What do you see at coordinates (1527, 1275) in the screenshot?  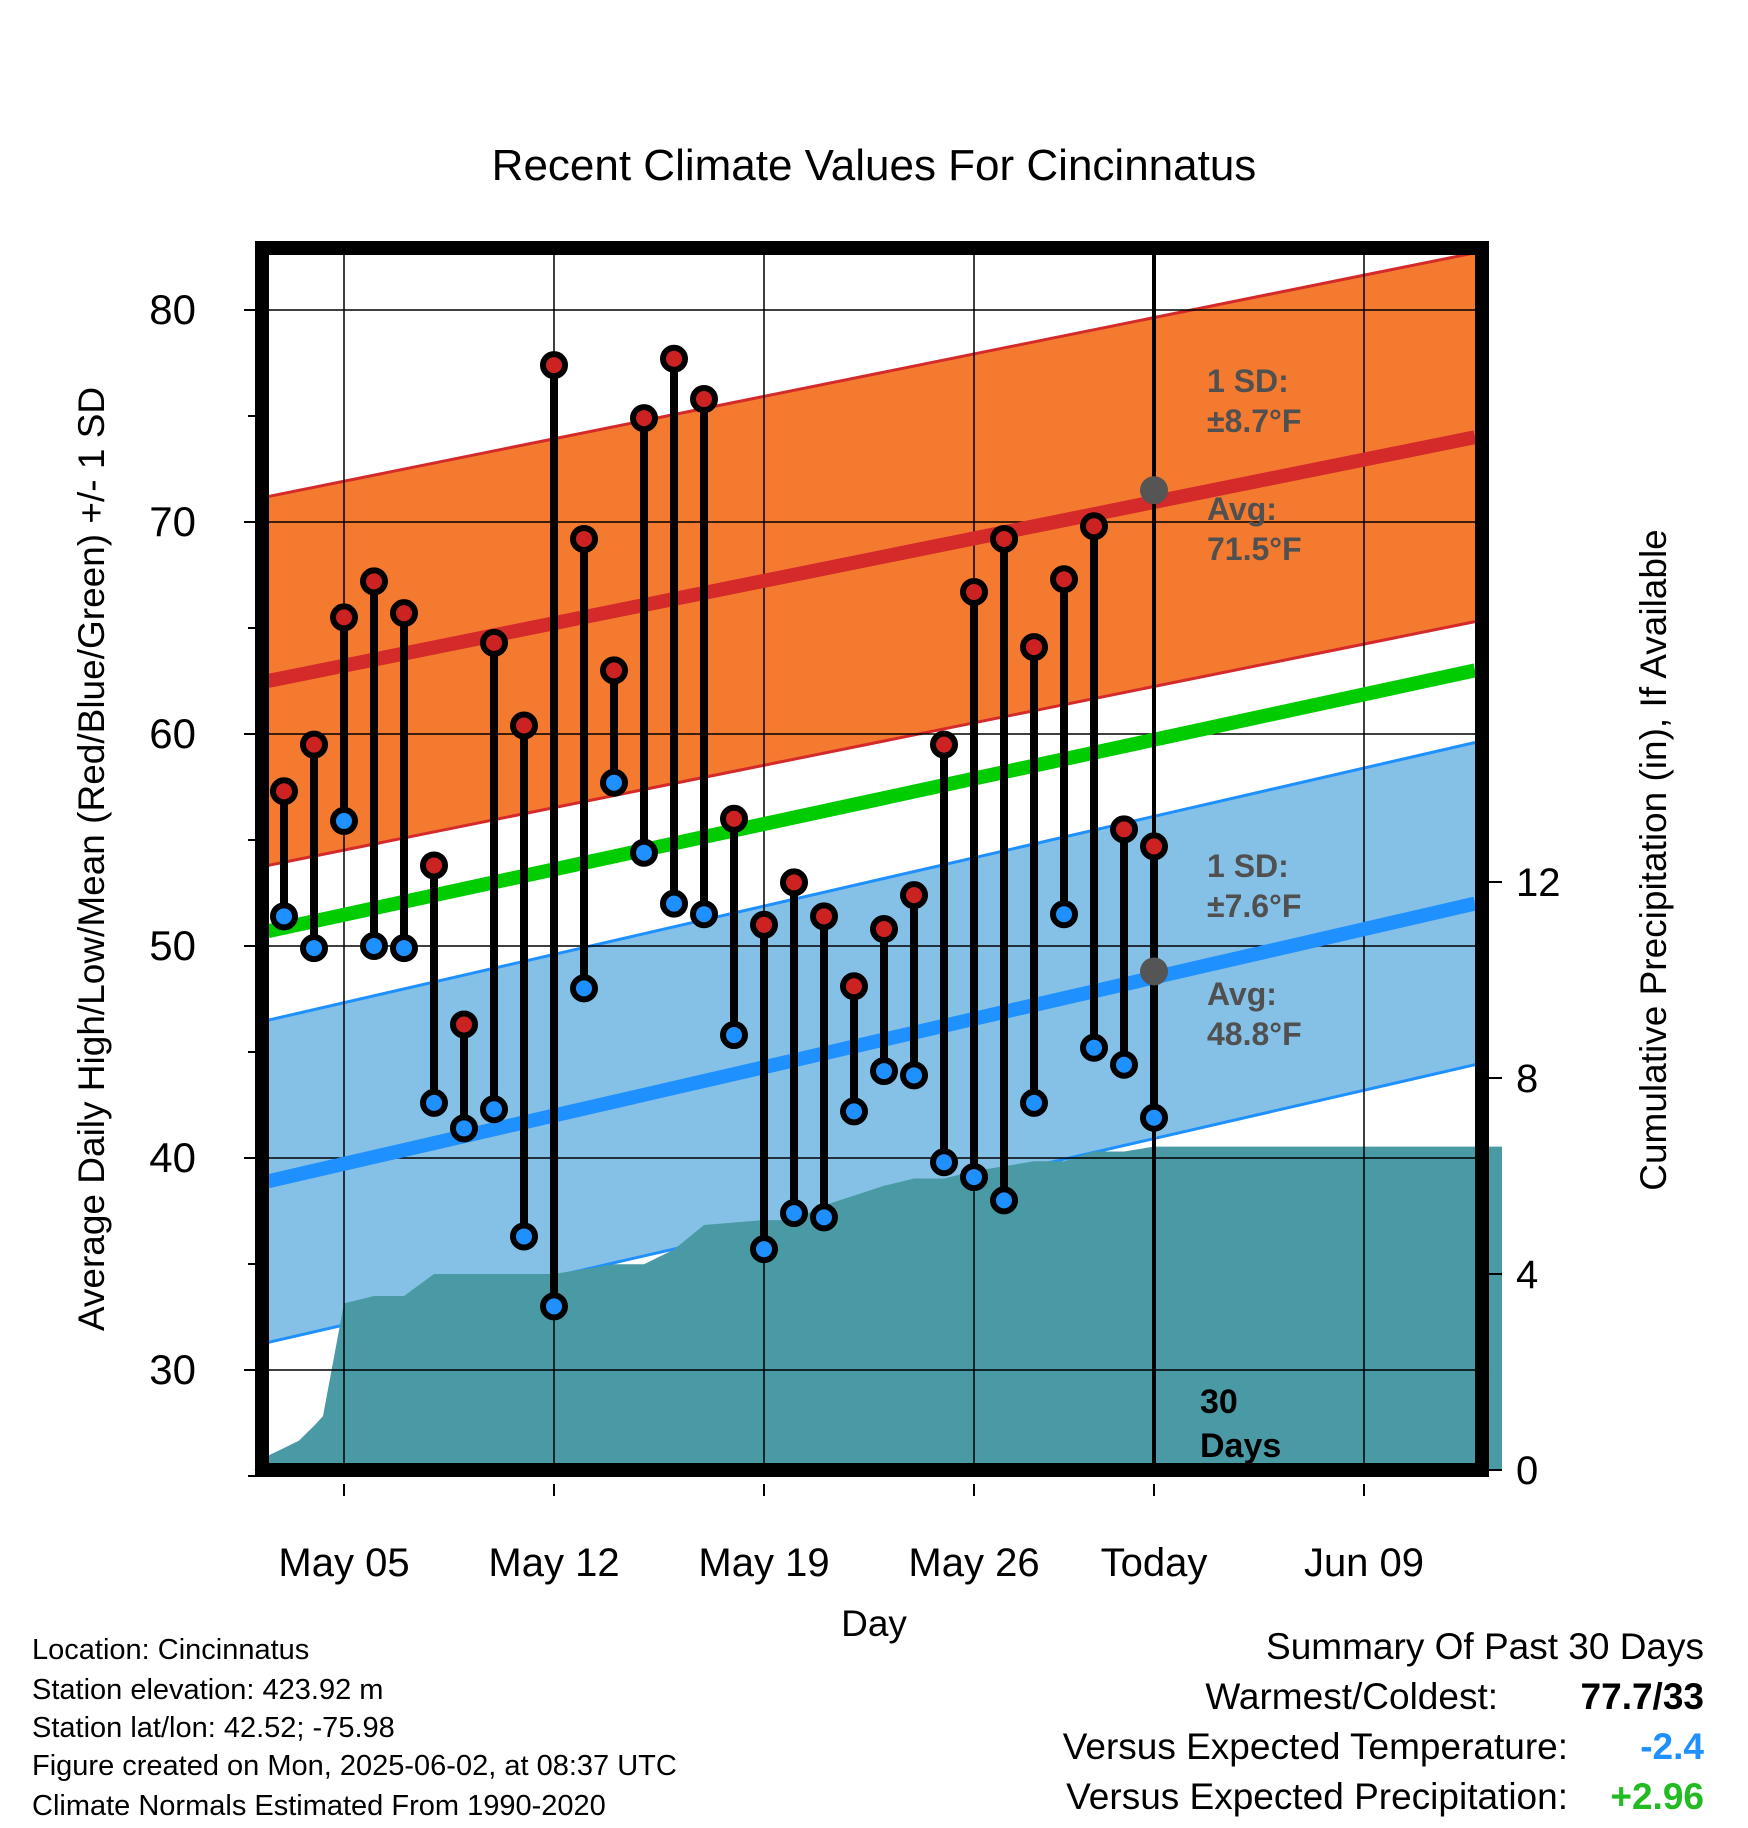 I see `y2-tick-label: 4` at bounding box center [1527, 1275].